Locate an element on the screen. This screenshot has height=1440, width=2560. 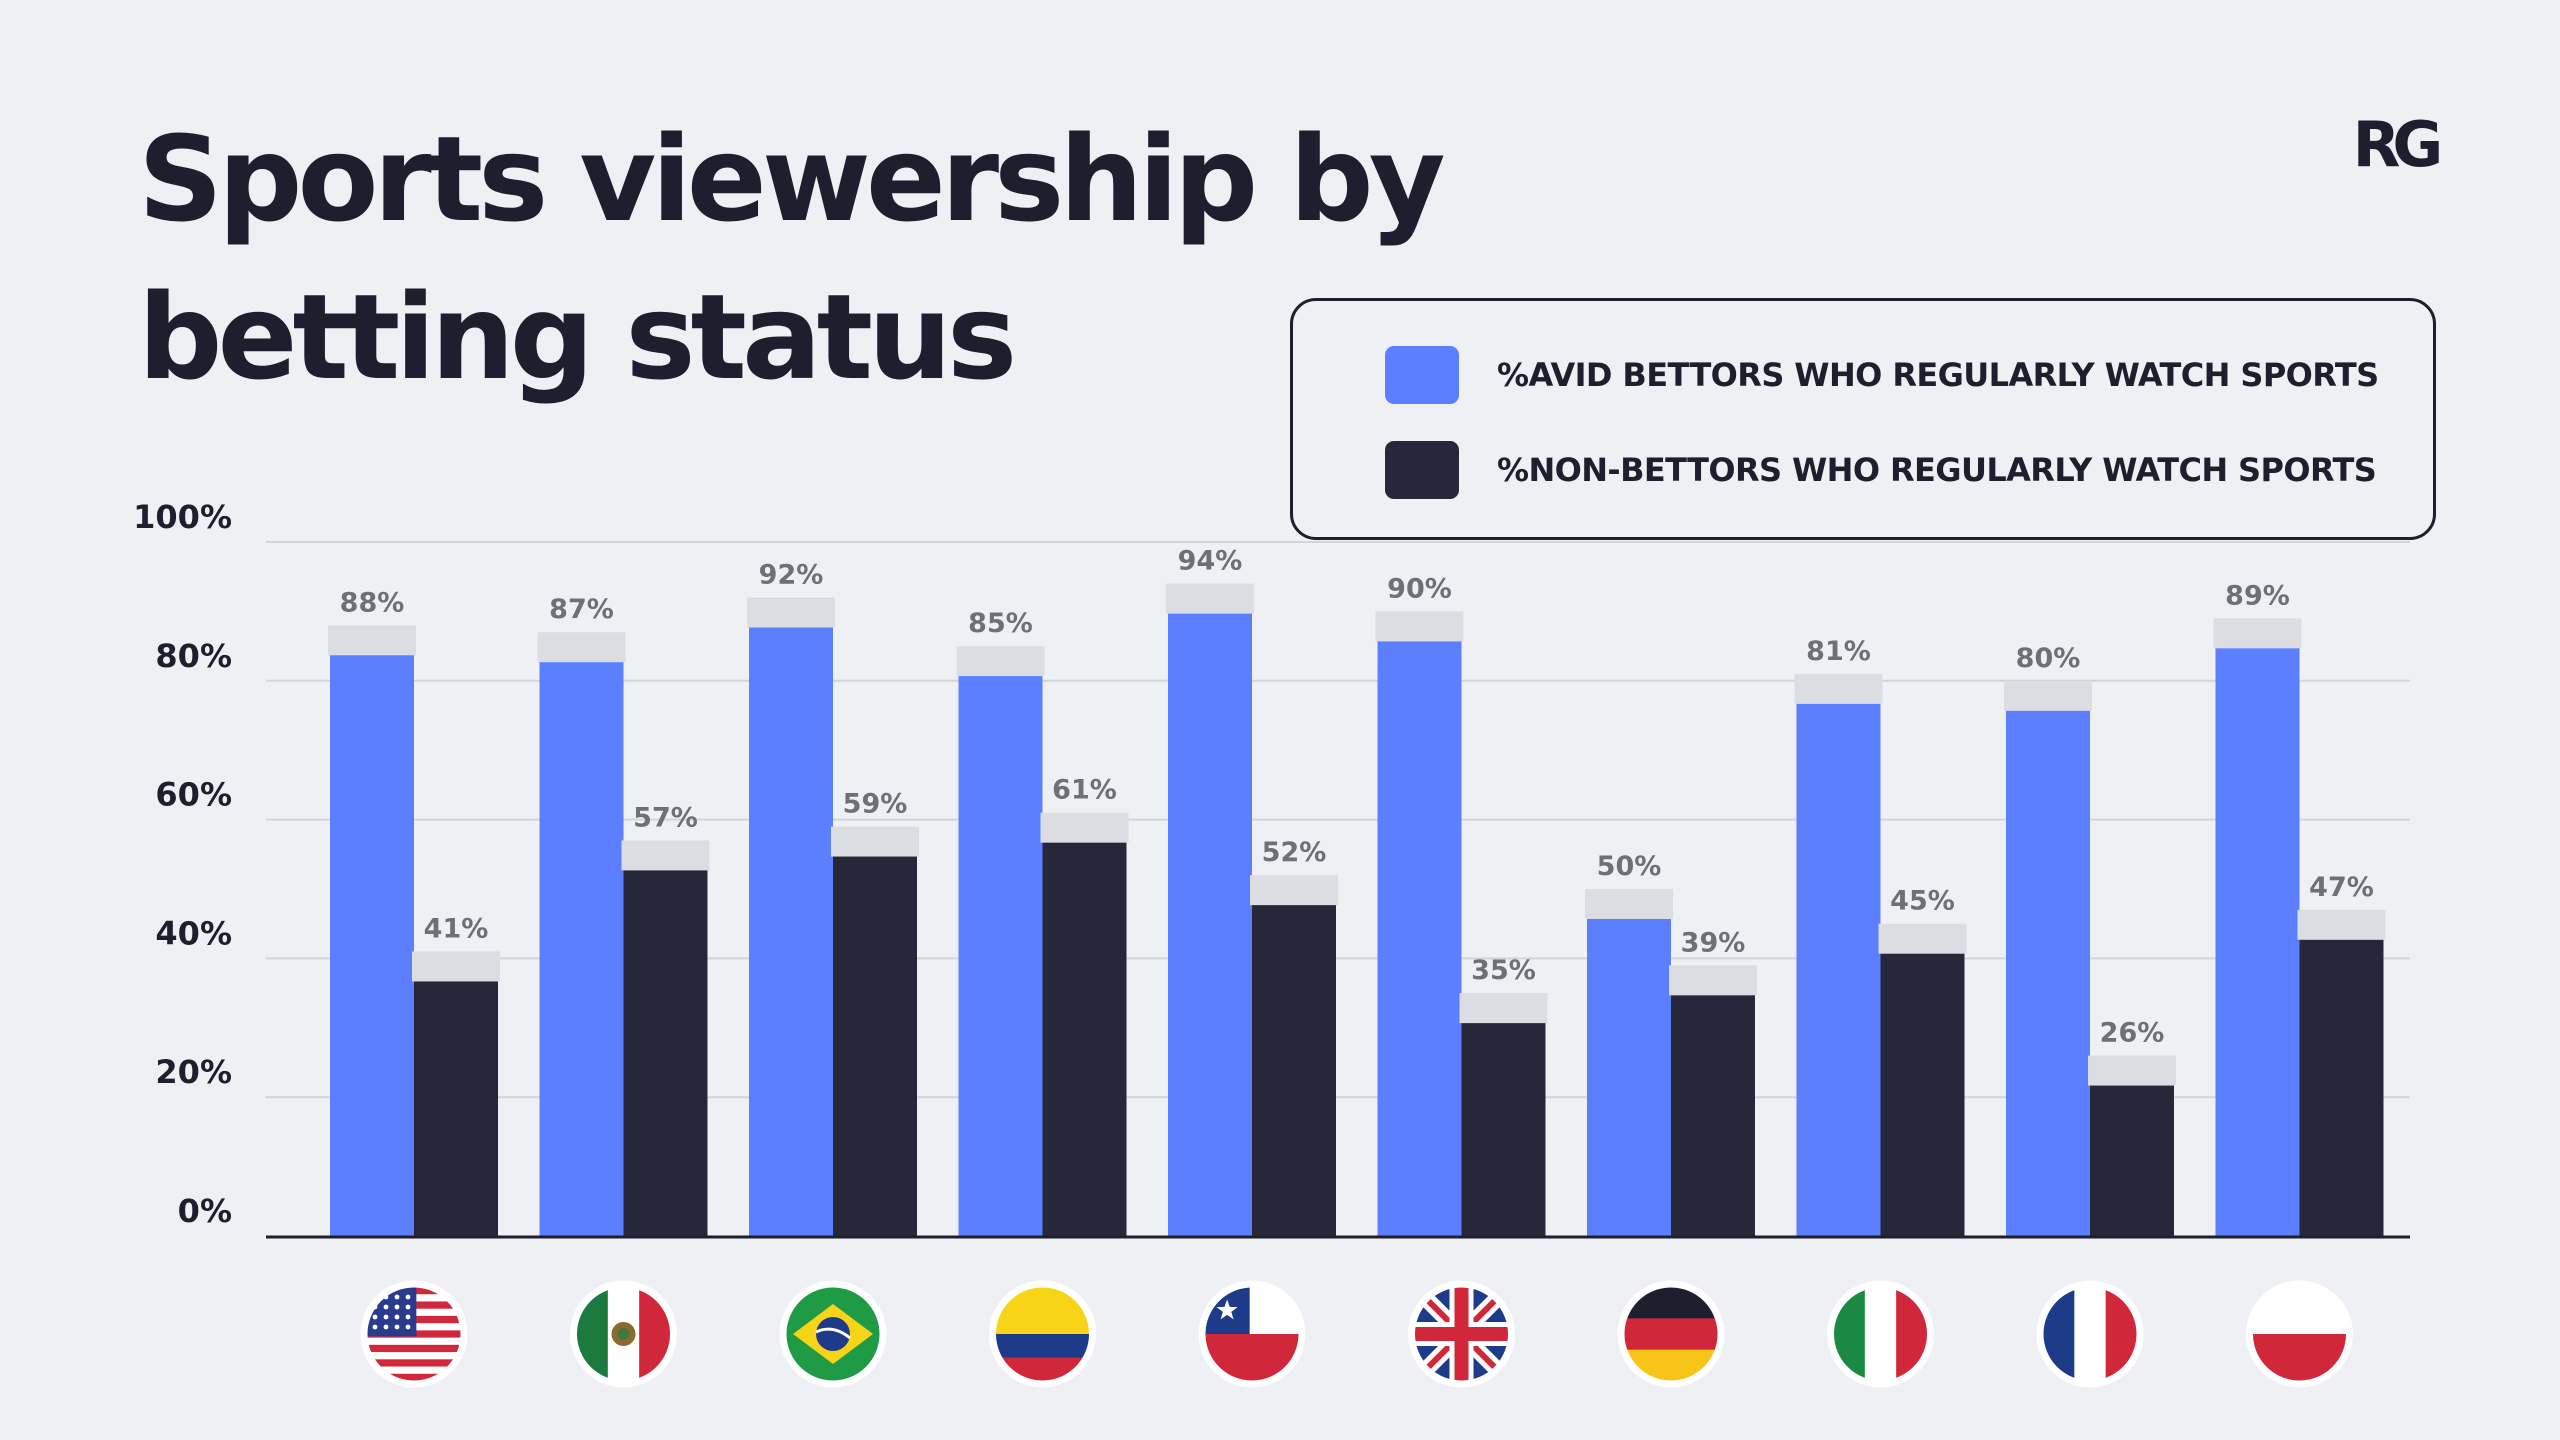
data-label-avid: 85% is located at coordinates (1000, 623).